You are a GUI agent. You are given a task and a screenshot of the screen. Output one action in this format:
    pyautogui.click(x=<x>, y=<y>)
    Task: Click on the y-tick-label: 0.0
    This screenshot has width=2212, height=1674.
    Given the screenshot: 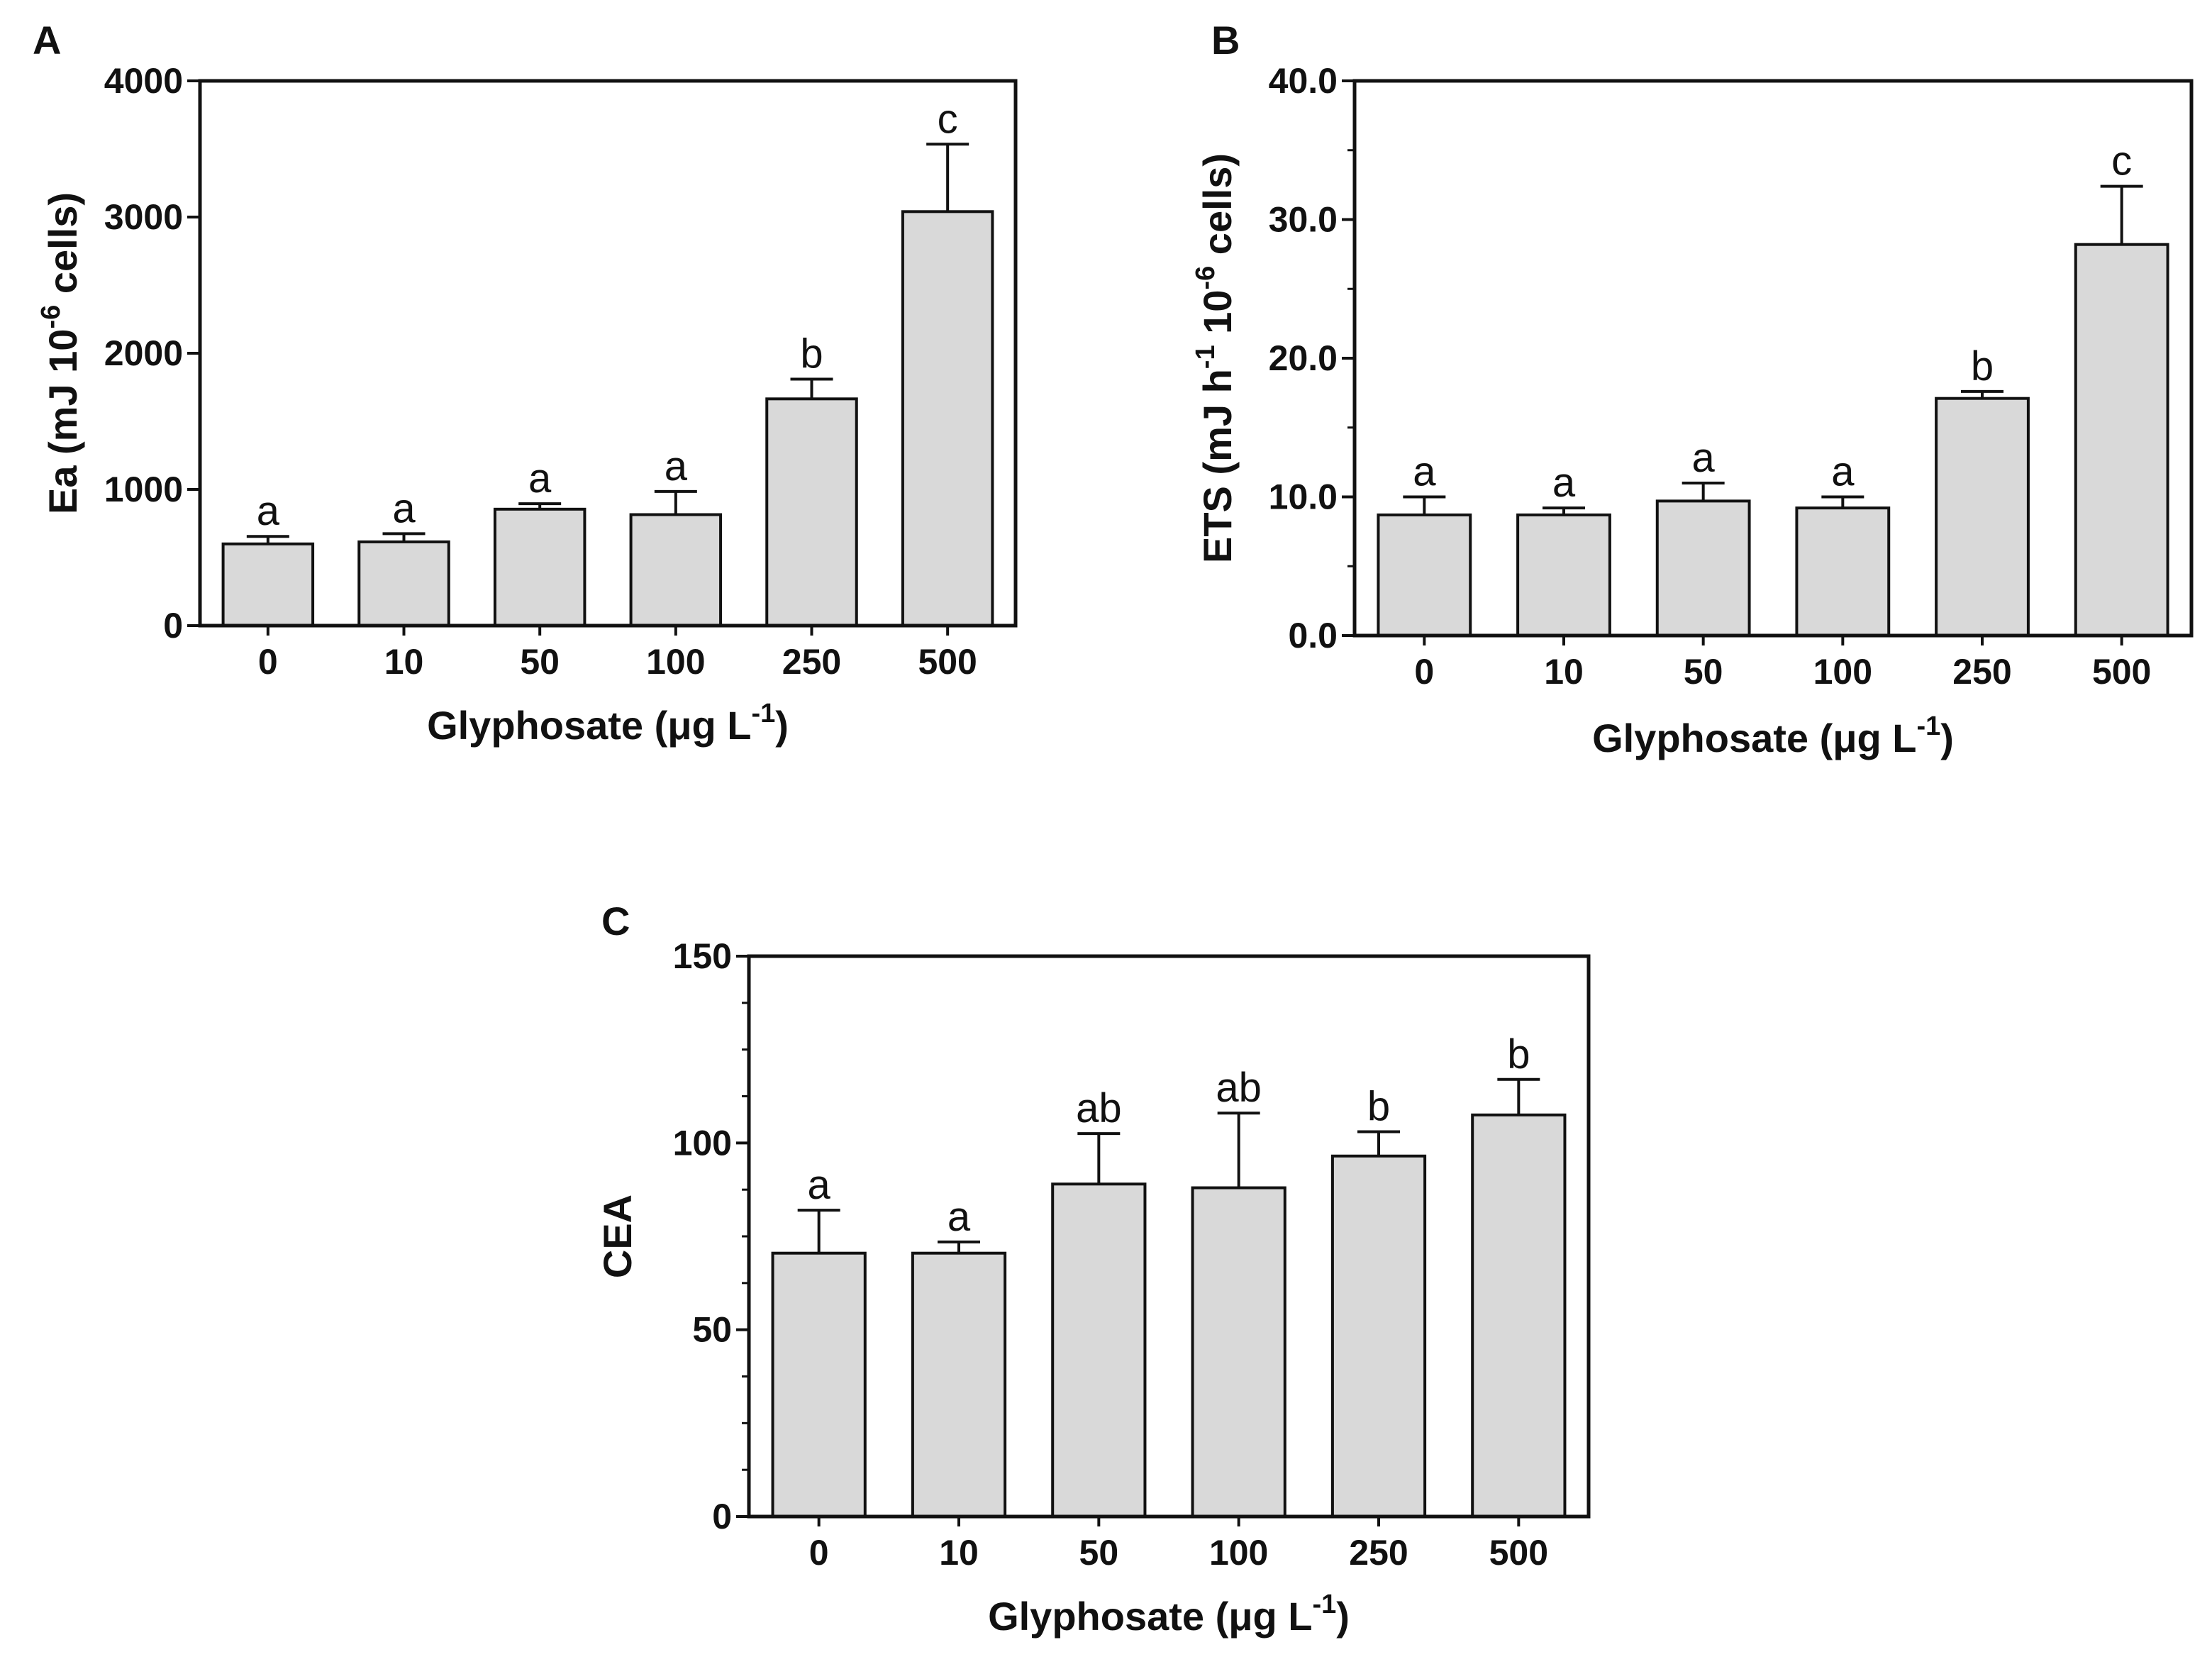 What is the action you would take?
    pyautogui.click(x=1313, y=635)
    